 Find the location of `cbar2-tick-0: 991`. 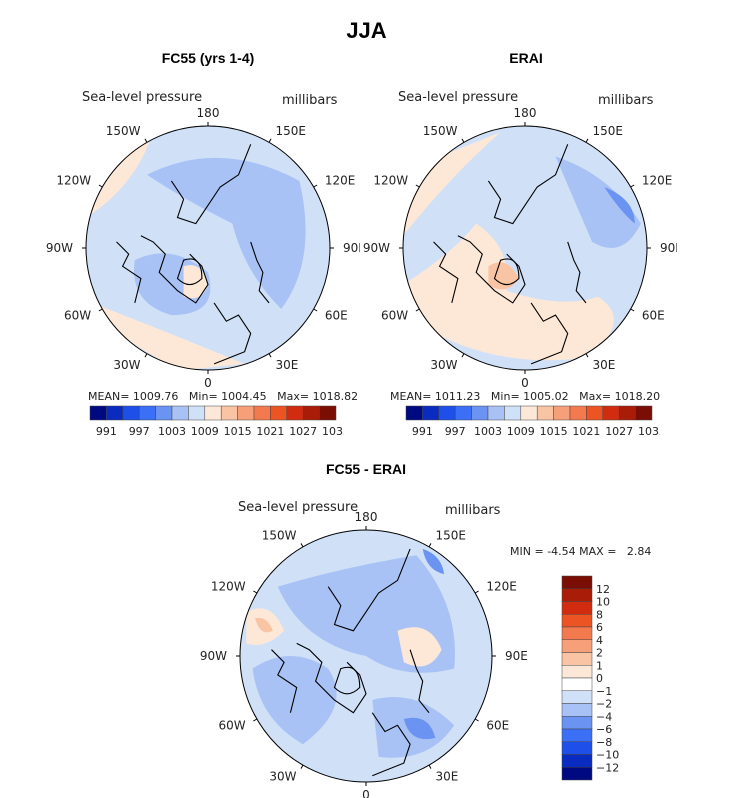

cbar2-tick-0: 991 is located at coordinates (422, 431).